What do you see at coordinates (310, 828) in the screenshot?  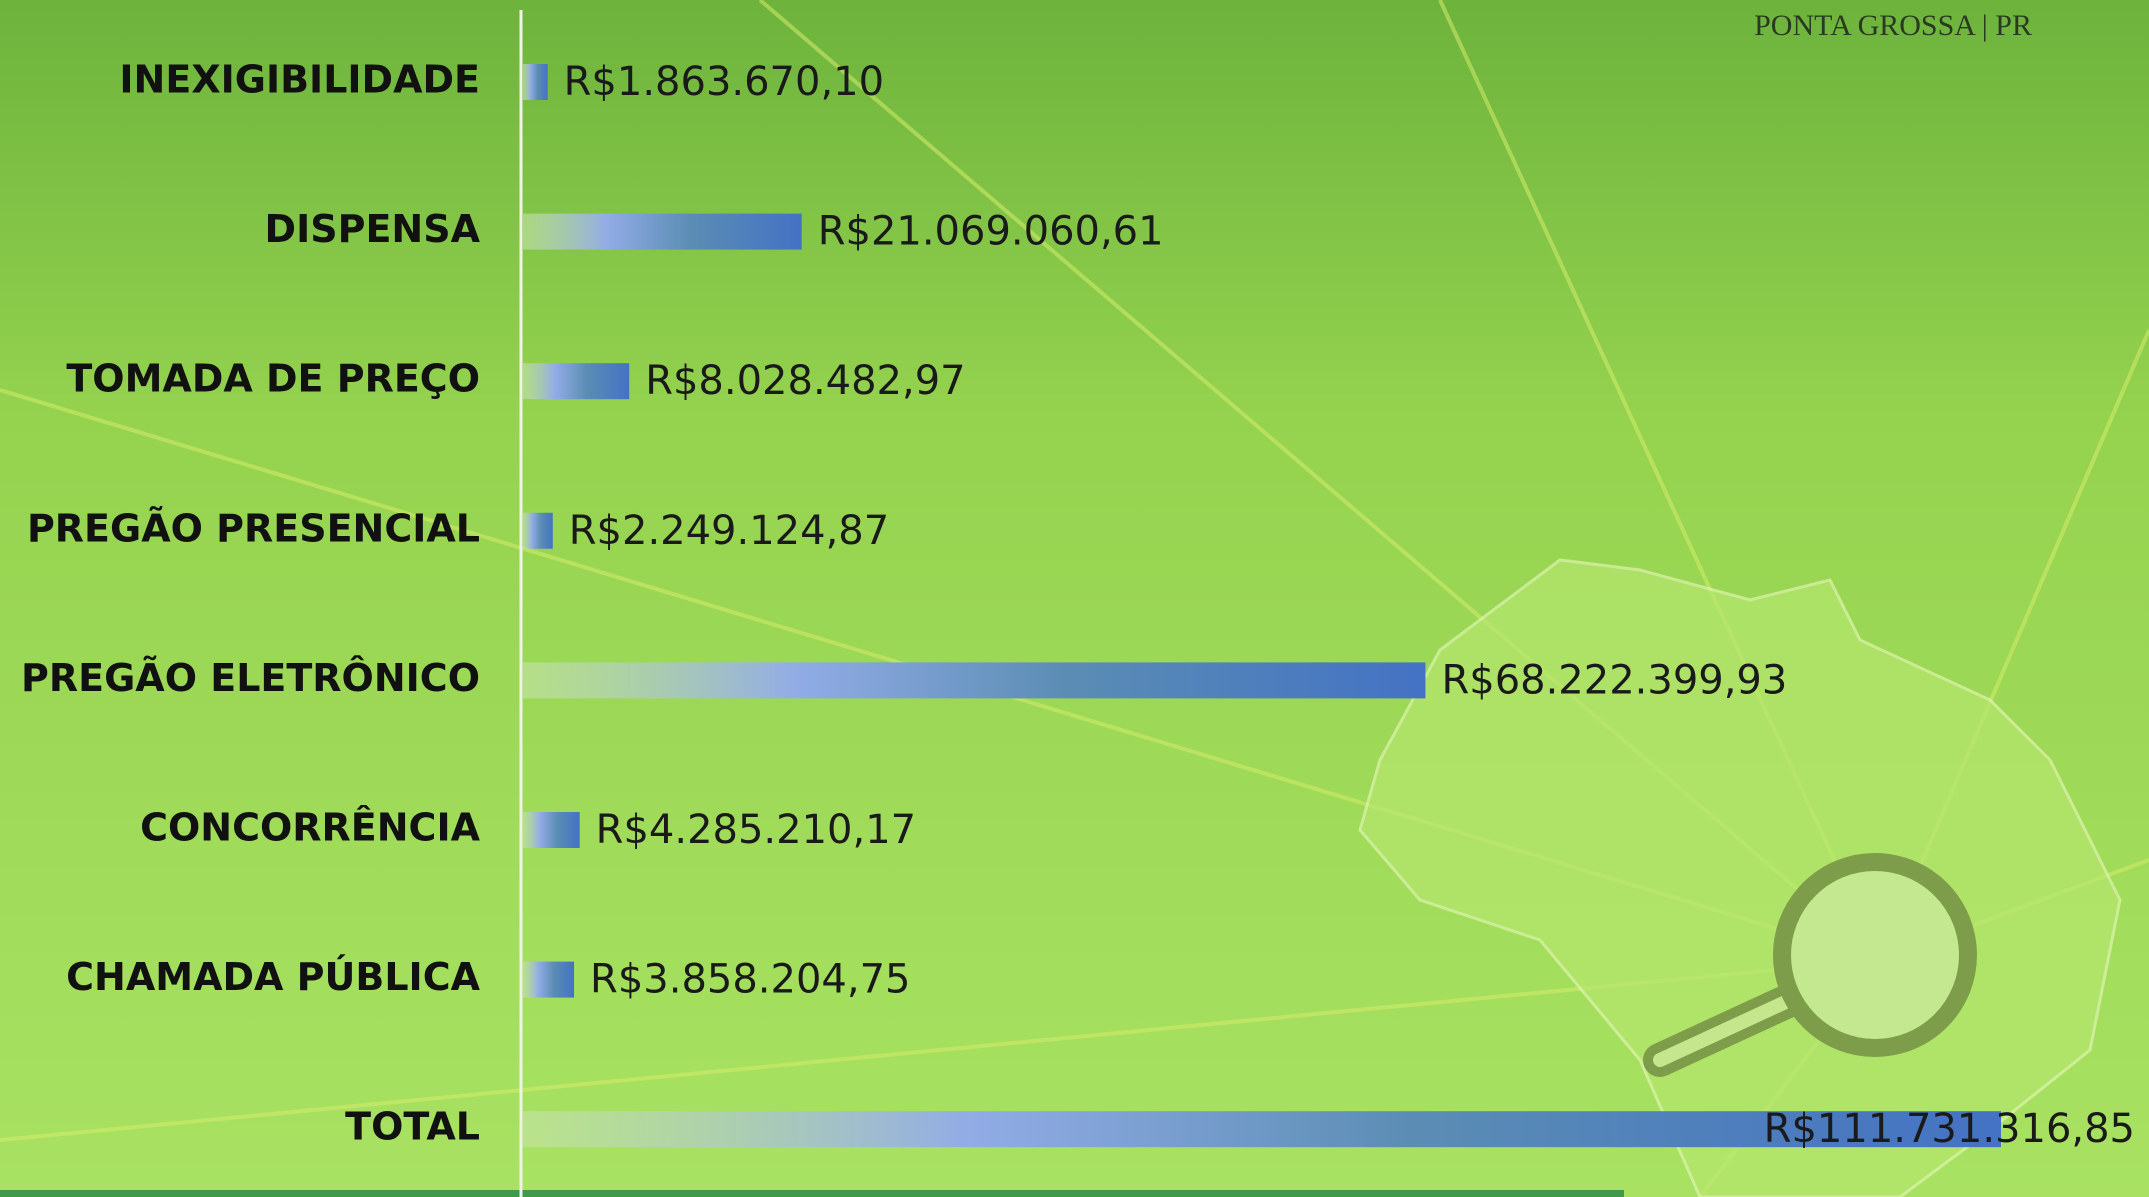 I see `category-label: CONCORRÊNCIA` at bounding box center [310, 828].